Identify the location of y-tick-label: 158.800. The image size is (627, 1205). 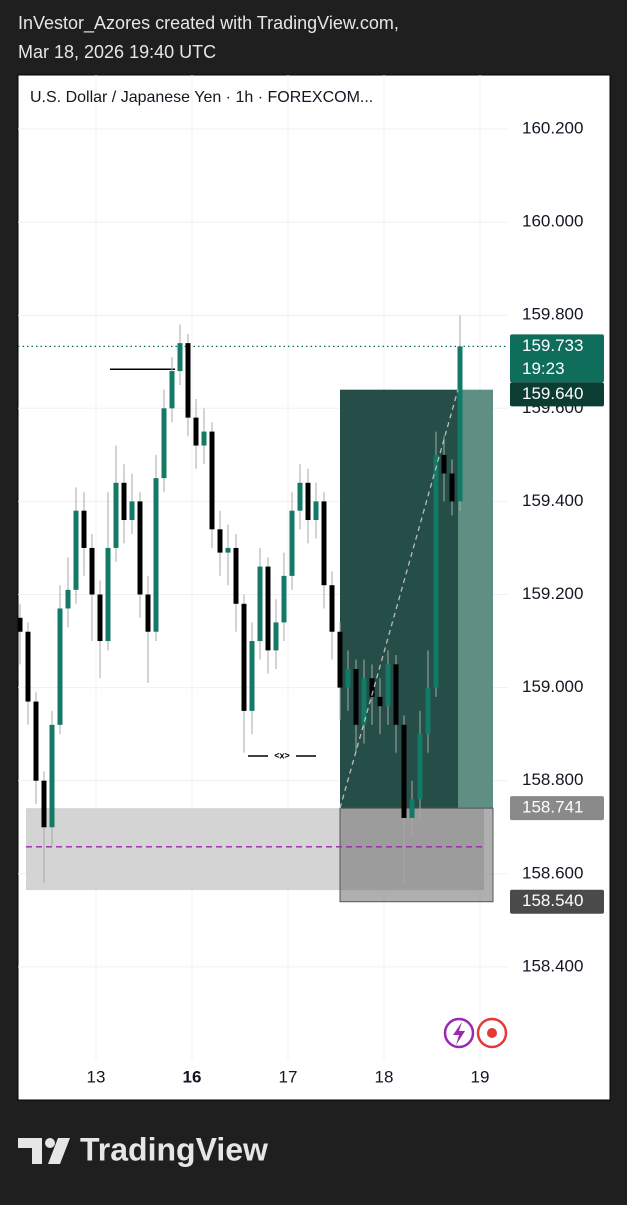
(552, 779).